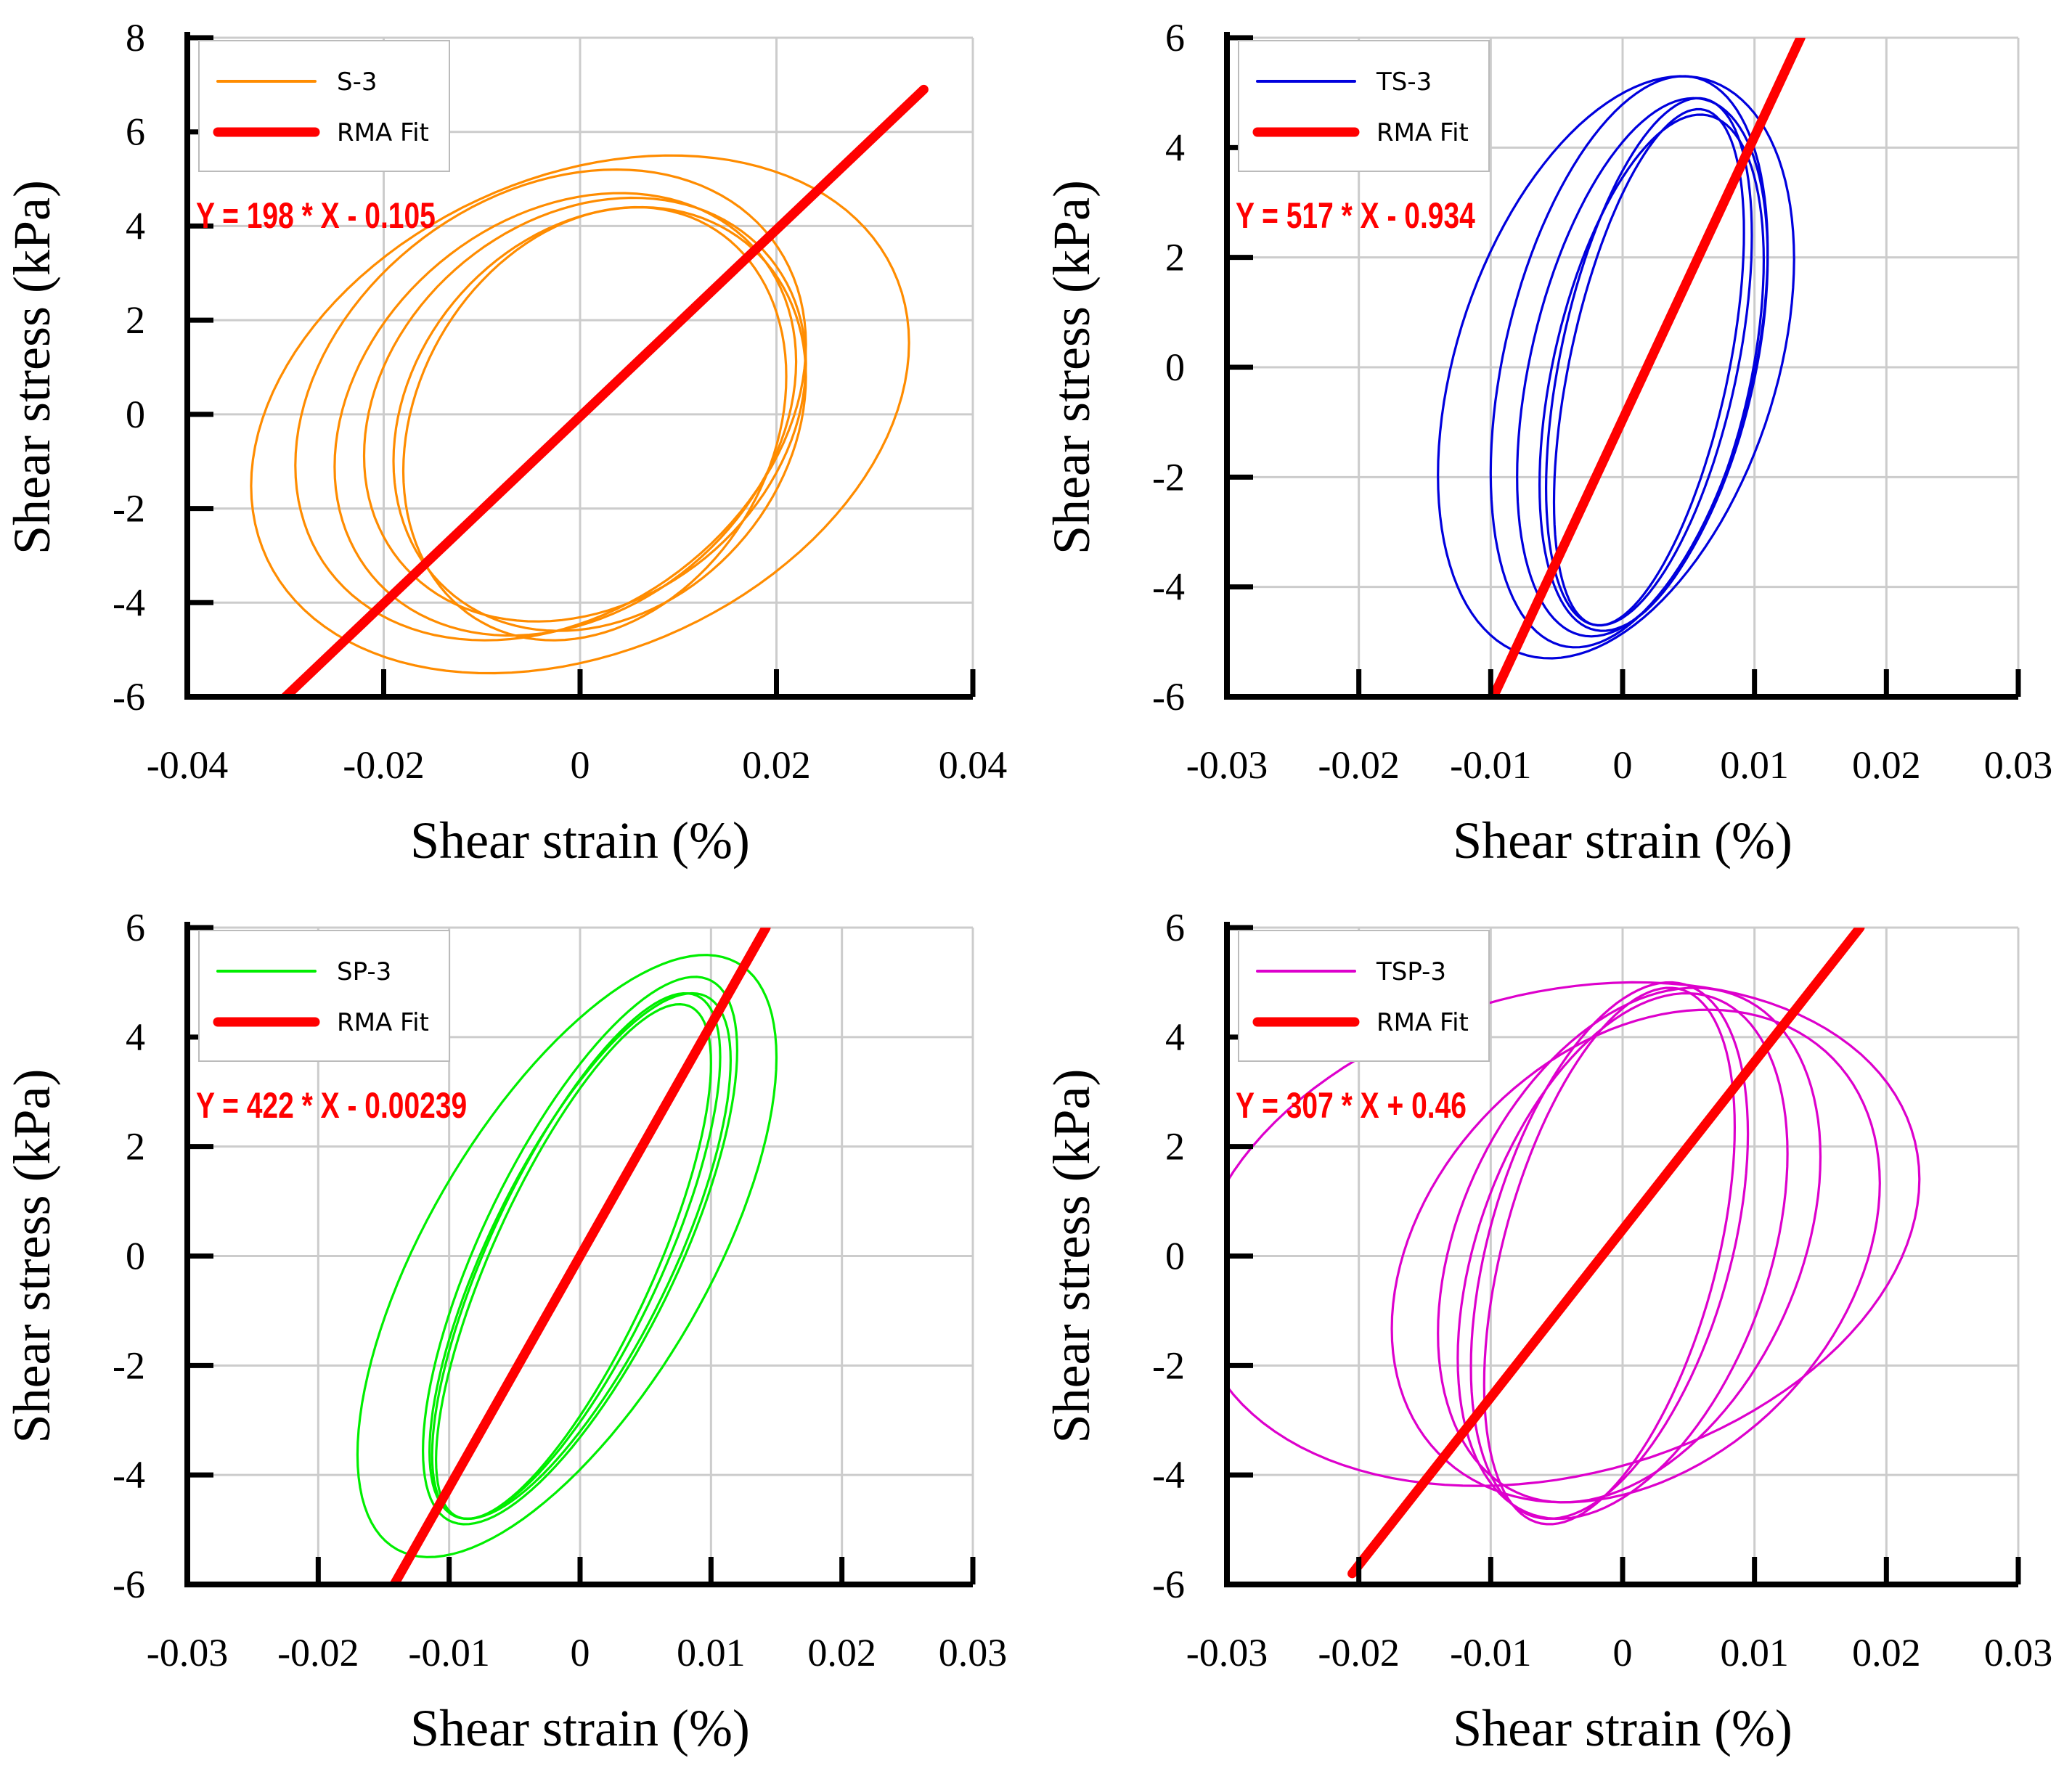 The width and height of the screenshot is (2072, 1771). Describe the element at coordinates (188, 765) in the screenshot. I see `x-tick-label: -0.04` at that location.